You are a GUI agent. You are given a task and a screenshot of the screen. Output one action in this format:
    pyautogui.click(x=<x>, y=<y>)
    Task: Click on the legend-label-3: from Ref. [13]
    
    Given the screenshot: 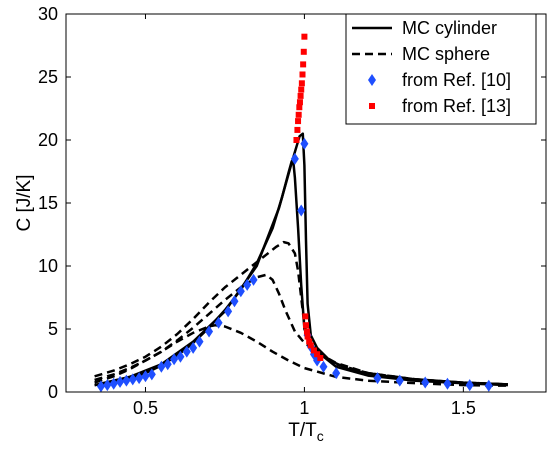 What is the action you would take?
    pyautogui.click(x=456, y=106)
    